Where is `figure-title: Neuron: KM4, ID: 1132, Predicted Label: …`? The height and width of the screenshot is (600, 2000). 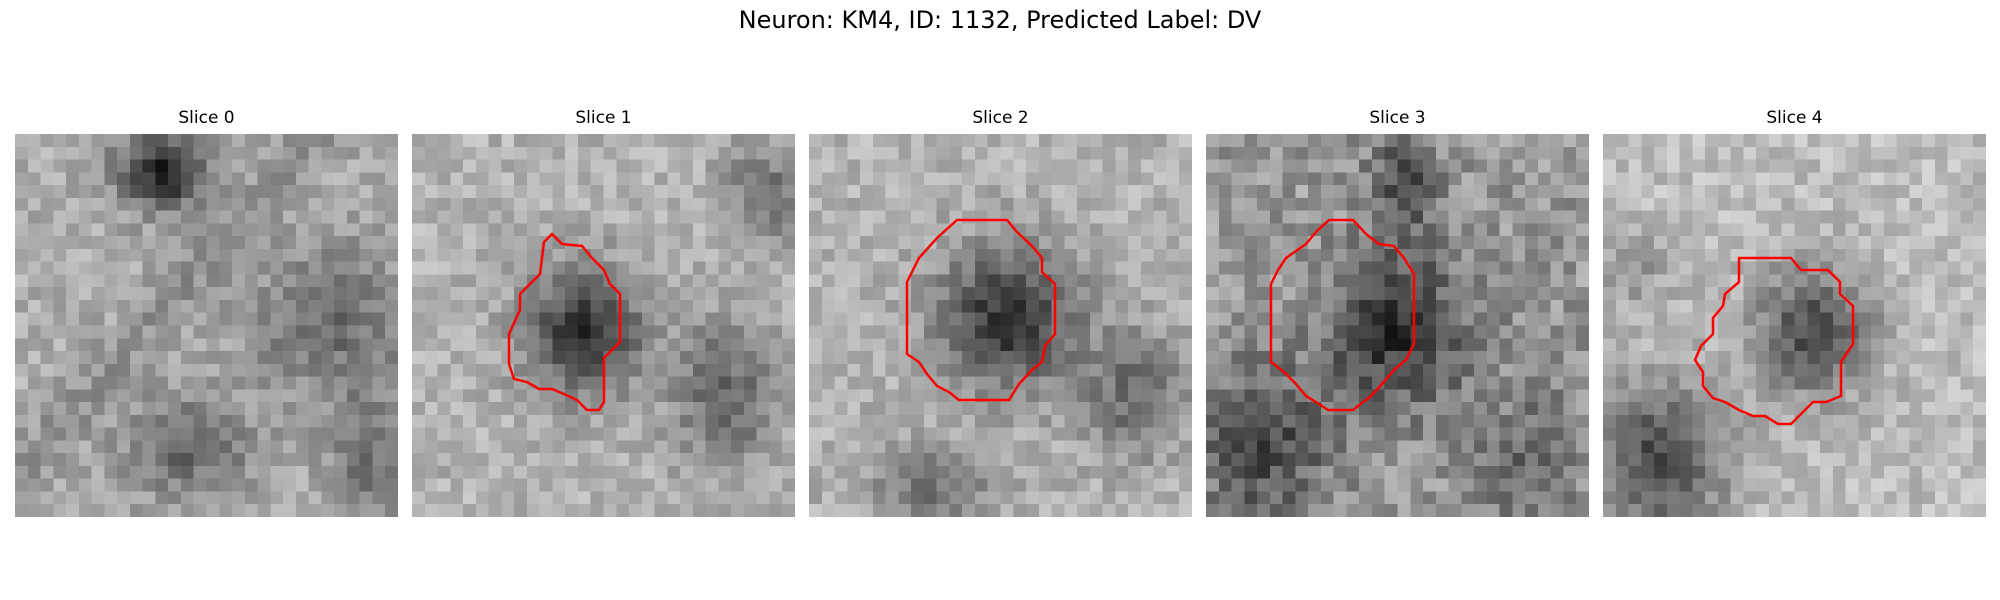 figure-title: Neuron: KM4, ID: 1132, Predicted Label: … is located at coordinates (1000, 20).